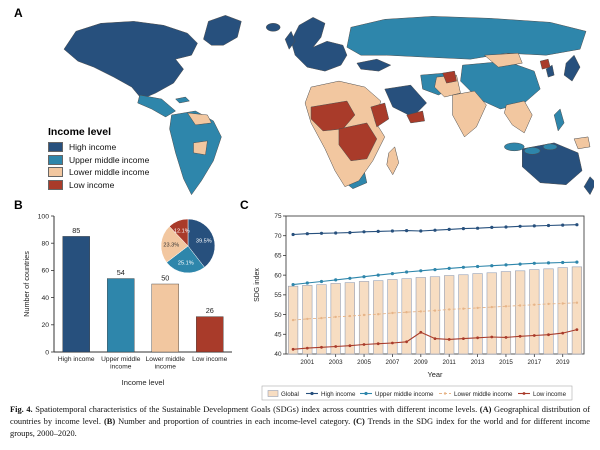 This screenshot has width=600, height=450. Describe the element at coordinates (450, 362) in the screenshot. I see `x-tick-label: 2011` at that location.